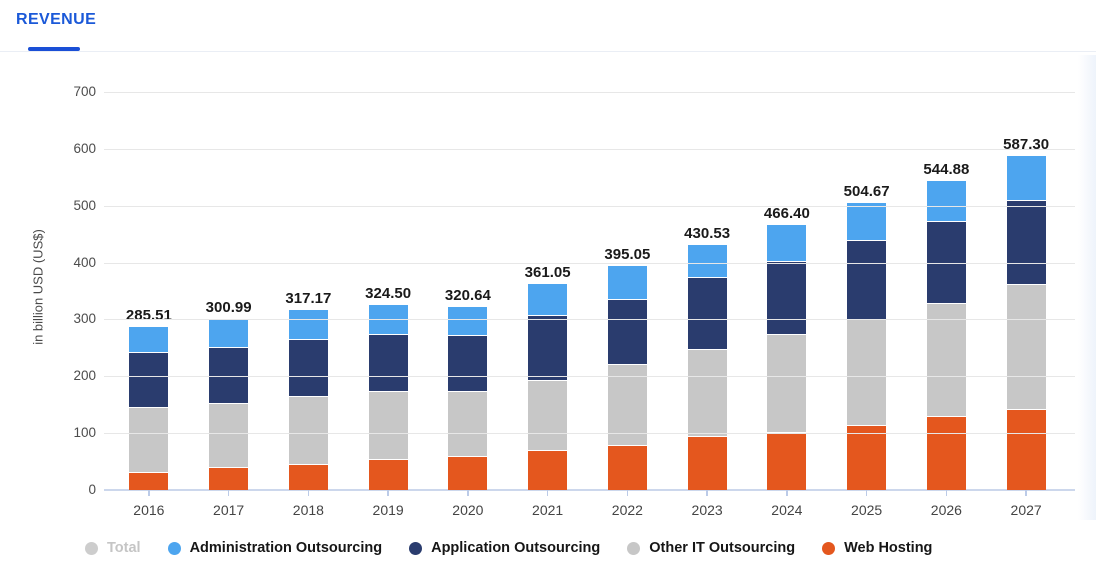 This screenshot has width=1096, height=570. What do you see at coordinates (1026, 346) in the screenshot?
I see `segment-other-it-outsourcing-2027` at bounding box center [1026, 346].